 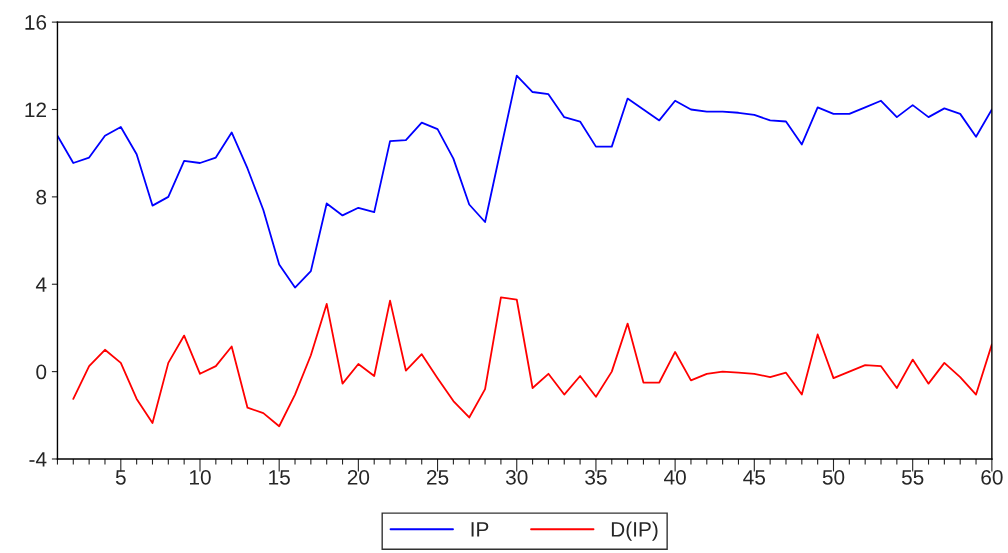 What do you see at coordinates (675, 477) in the screenshot?
I see `x-tick-label: 40` at bounding box center [675, 477].